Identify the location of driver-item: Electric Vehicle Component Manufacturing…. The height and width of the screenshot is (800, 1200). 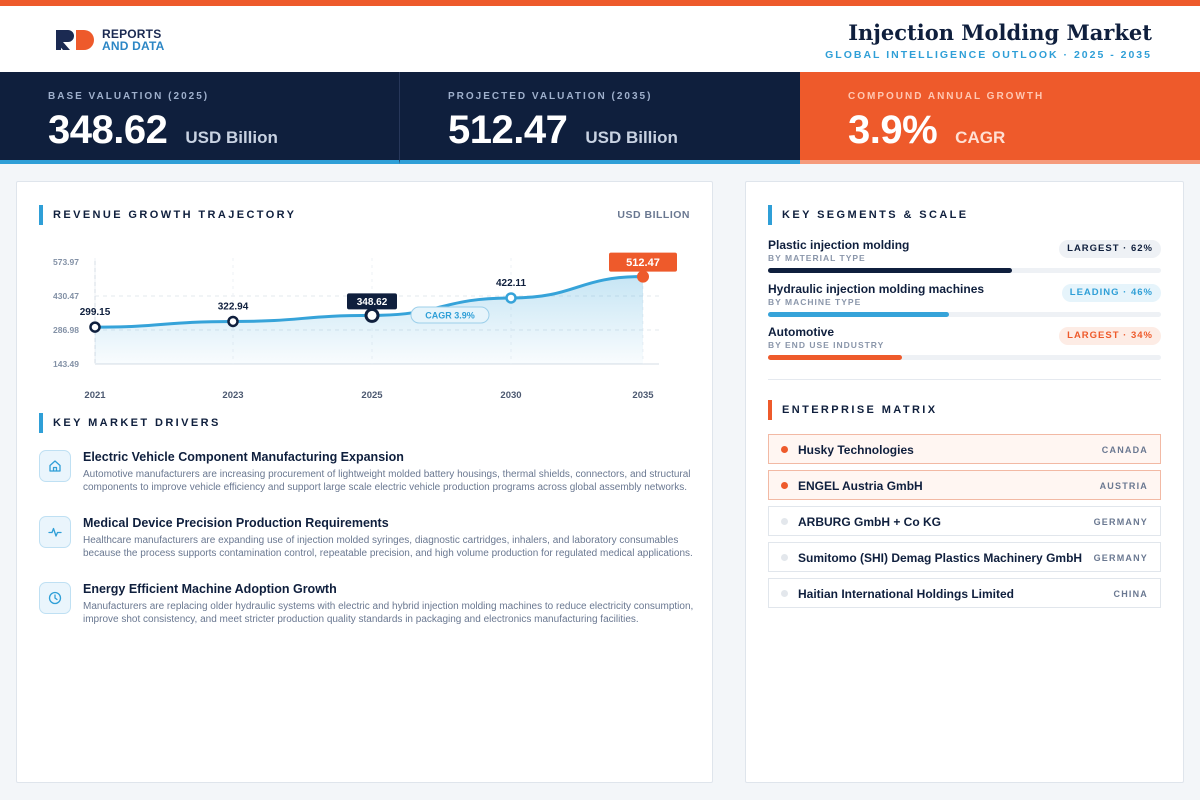
(366, 483).